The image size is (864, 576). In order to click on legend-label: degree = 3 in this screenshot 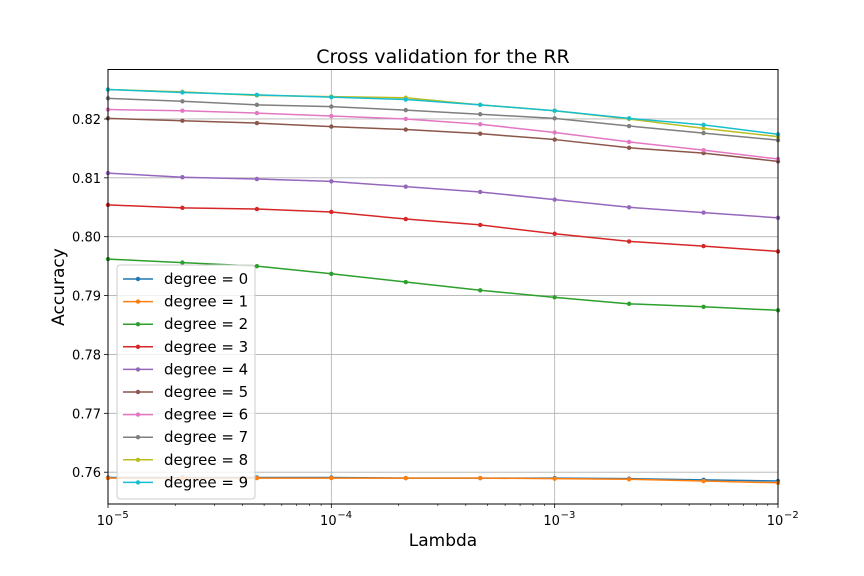, I will do `click(206, 347)`.